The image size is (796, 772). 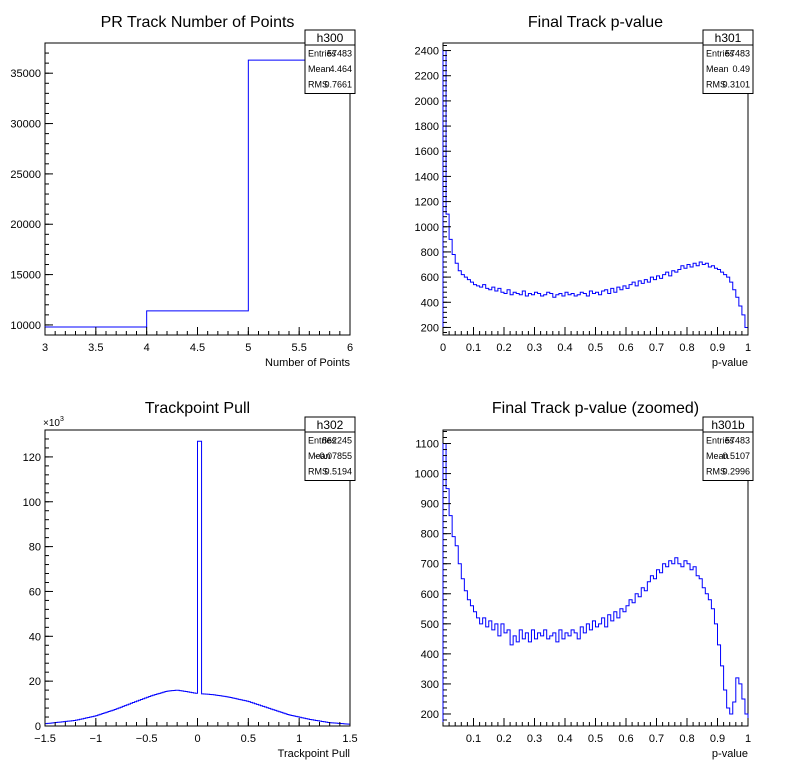 I want to click on y-tick-label: 0, so click(x=38, y=727).